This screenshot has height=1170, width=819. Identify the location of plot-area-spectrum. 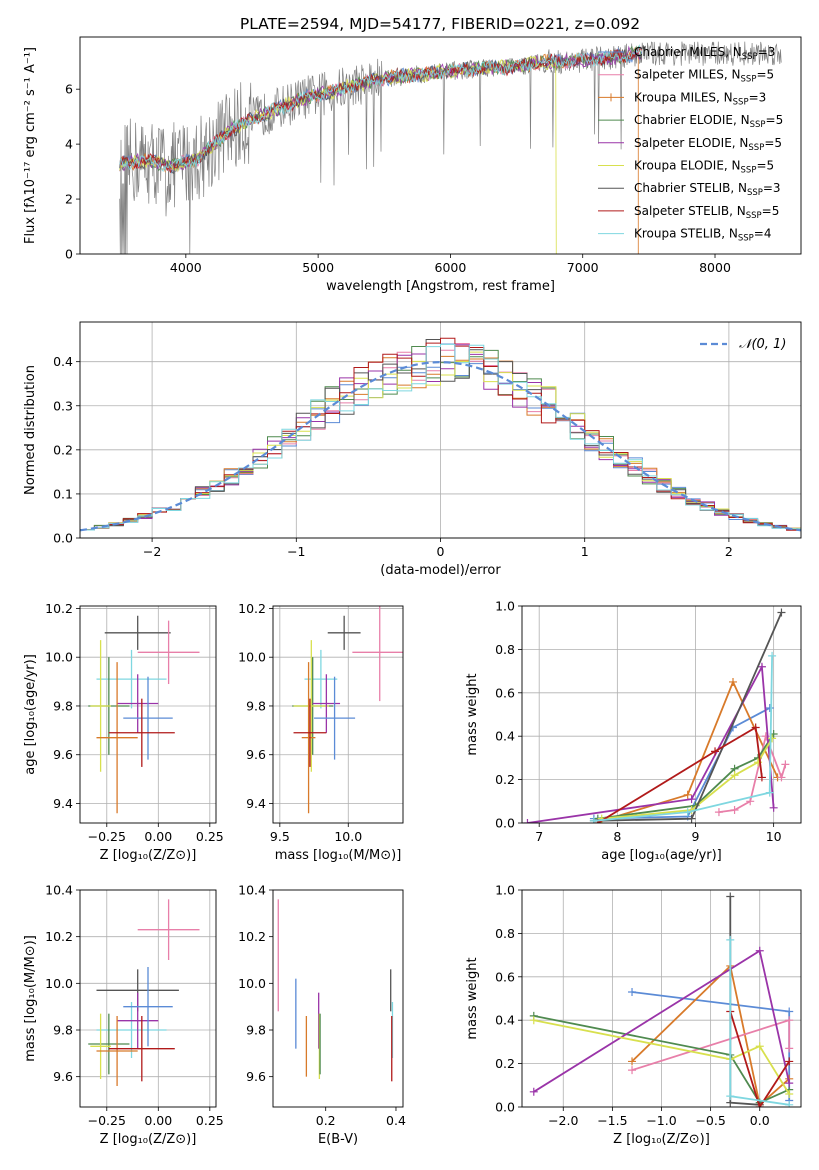
(450, 147).